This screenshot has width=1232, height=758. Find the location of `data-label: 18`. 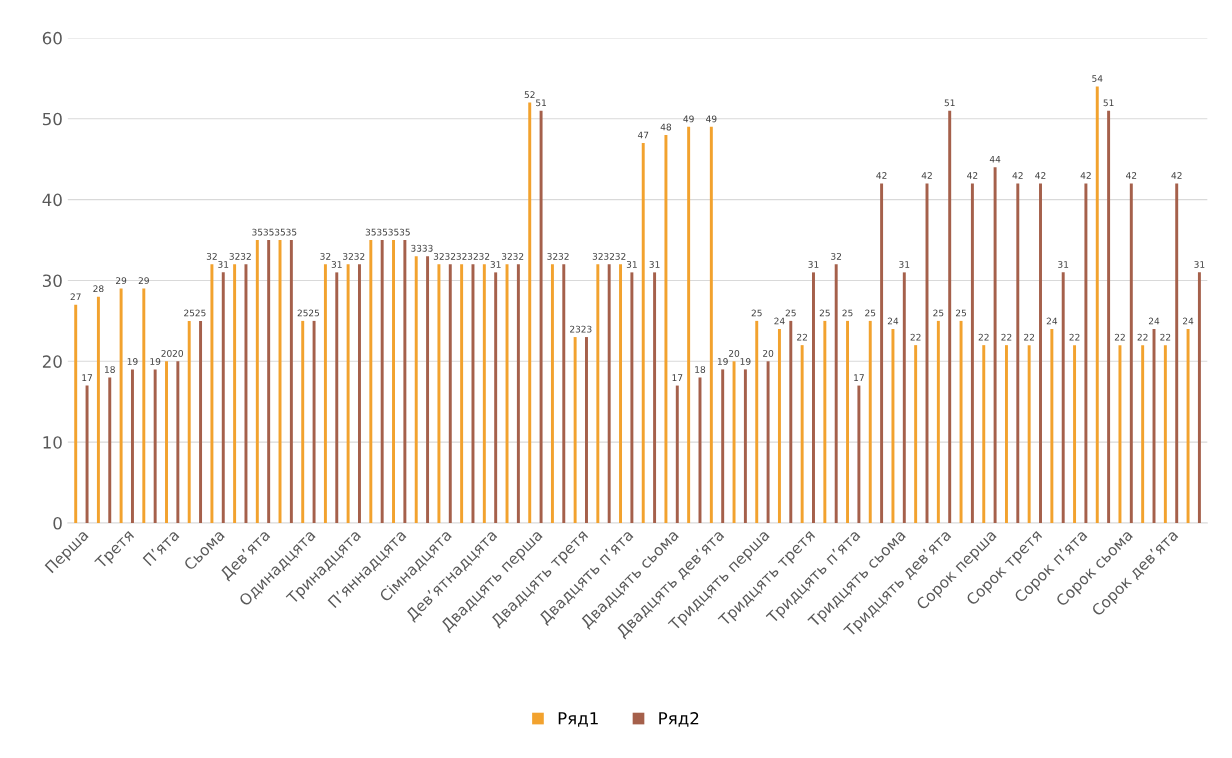

data-label: 18 is located at coordinates (110, 369).